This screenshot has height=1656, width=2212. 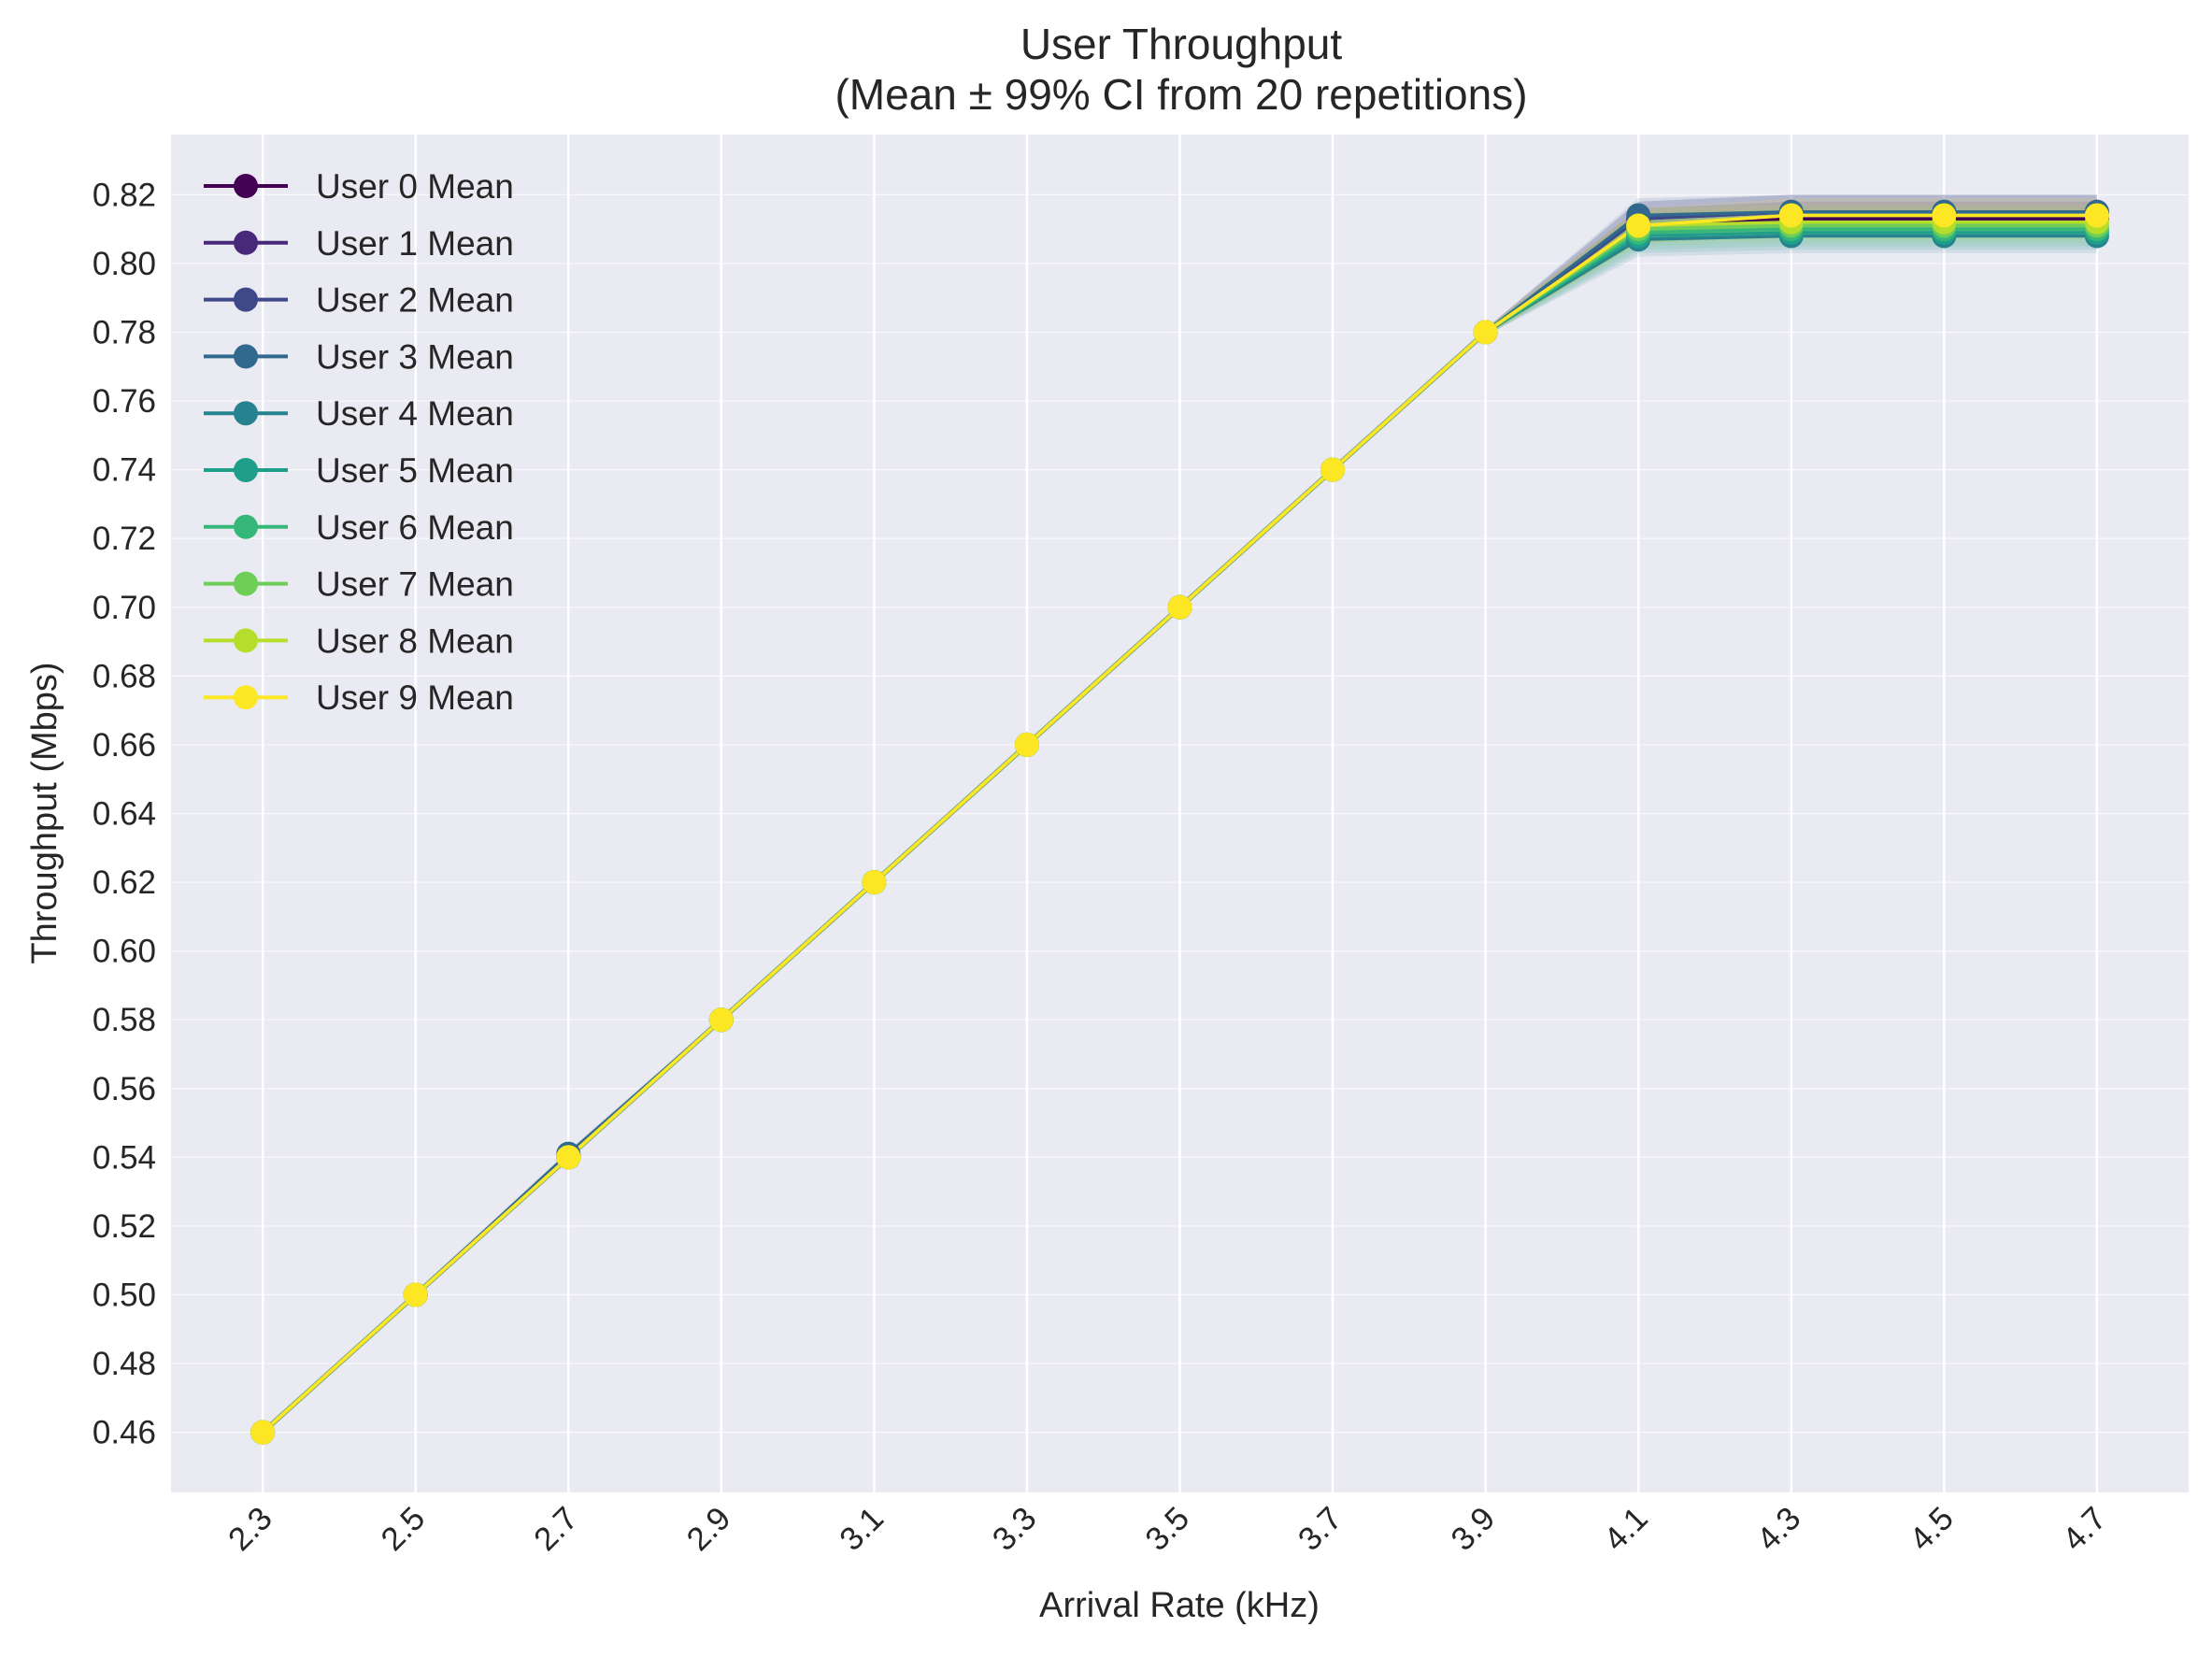 What do you see at coordinates (1015, 1529) in the screenshot?
I see `x-tick-label: 3.3` at bounding box center [1015, 1529].